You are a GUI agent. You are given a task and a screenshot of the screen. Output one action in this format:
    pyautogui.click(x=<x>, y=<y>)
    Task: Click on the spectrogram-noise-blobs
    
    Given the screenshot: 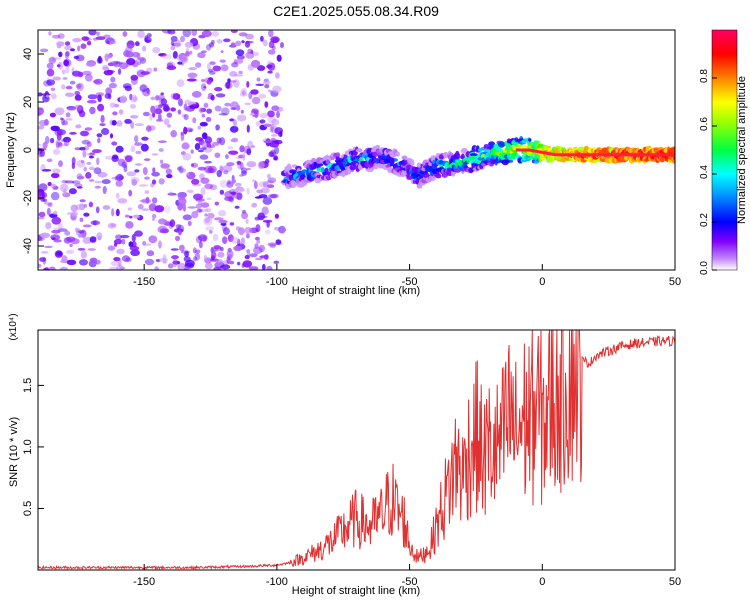 What is the action you would take?
    pyautogui.click(x=162, y=150)
    